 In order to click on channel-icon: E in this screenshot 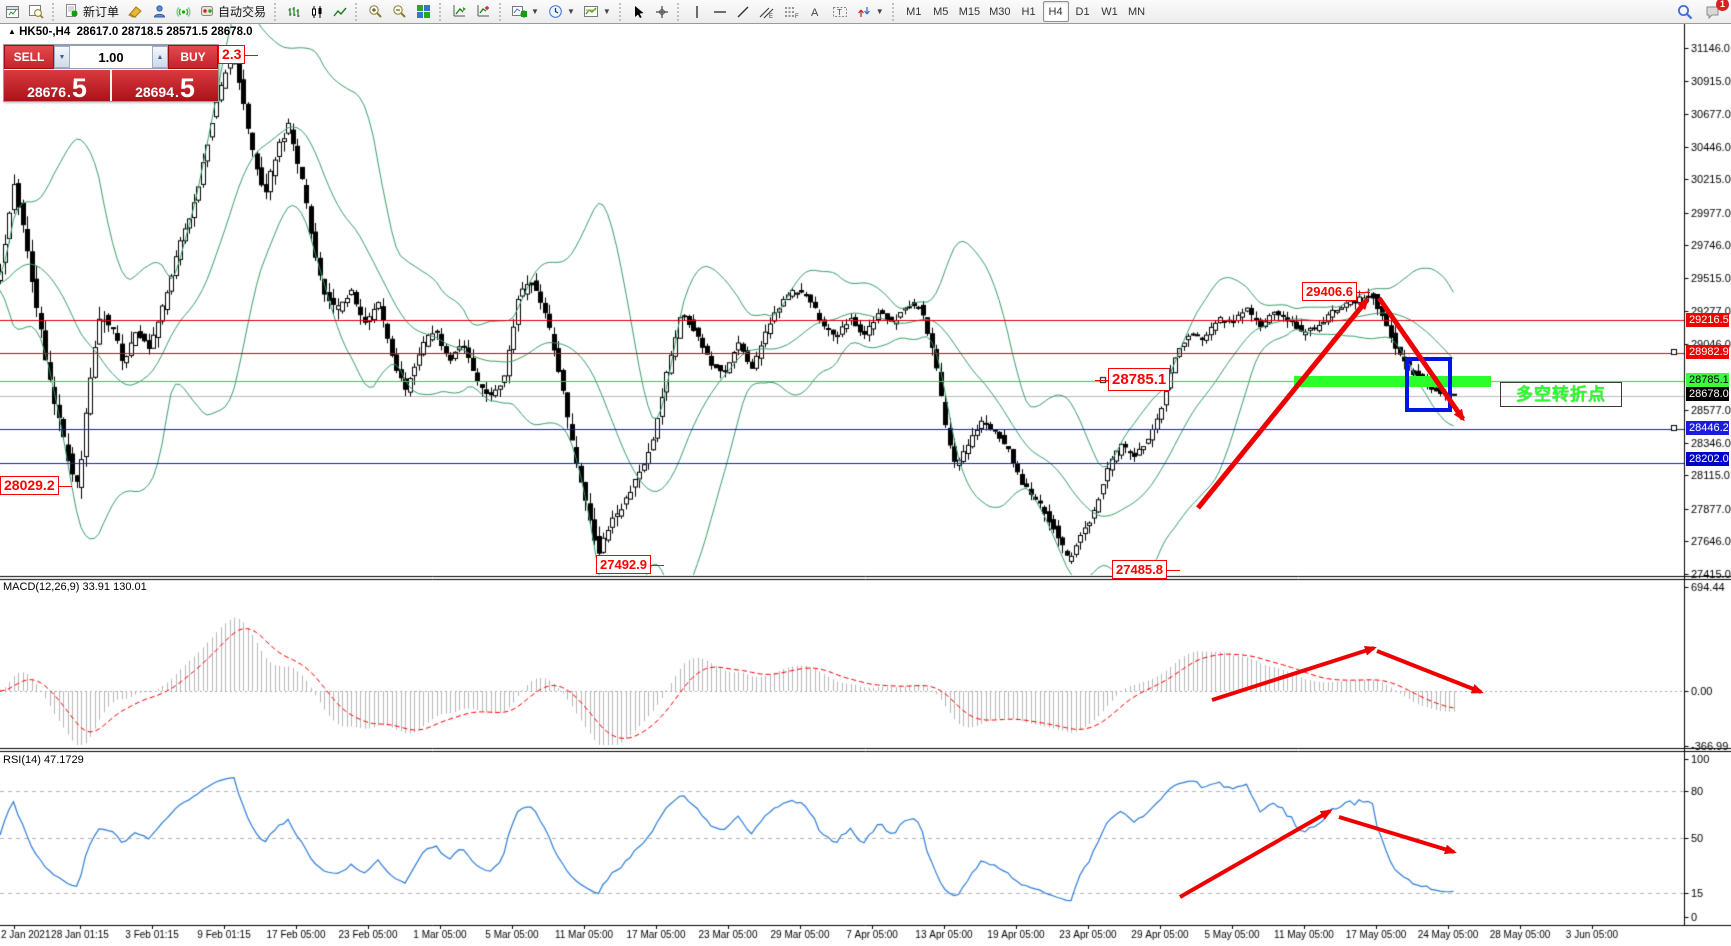, I will do `click(767, 12)`.